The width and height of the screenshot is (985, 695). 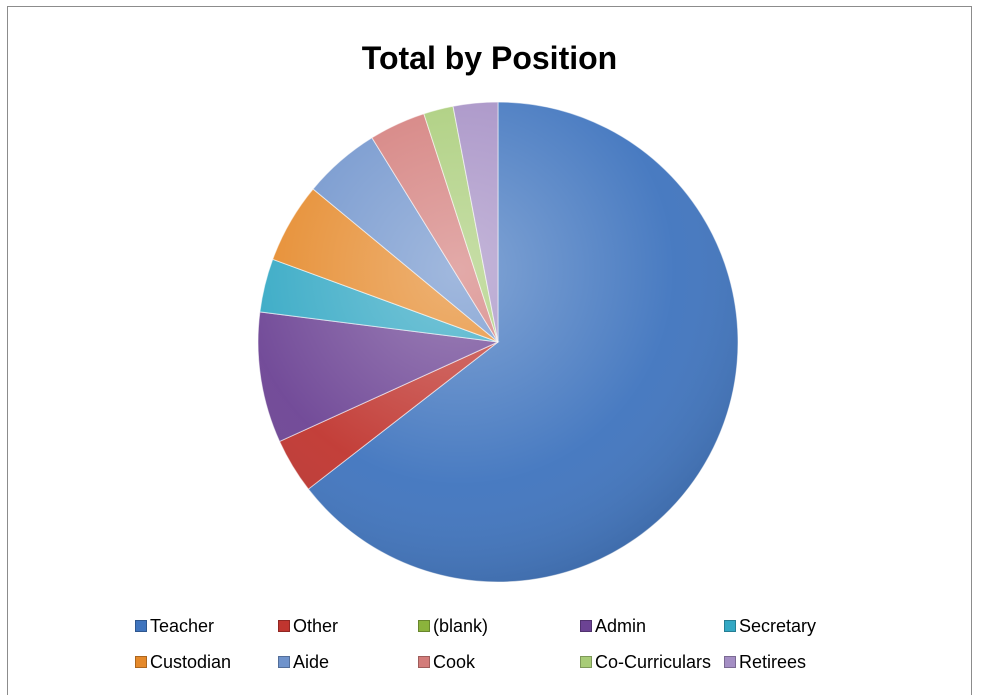 What do you see at coordinates (311, 662) in the screenshot?
I see `legend-label: Aide` at bounding box center [311, 662].